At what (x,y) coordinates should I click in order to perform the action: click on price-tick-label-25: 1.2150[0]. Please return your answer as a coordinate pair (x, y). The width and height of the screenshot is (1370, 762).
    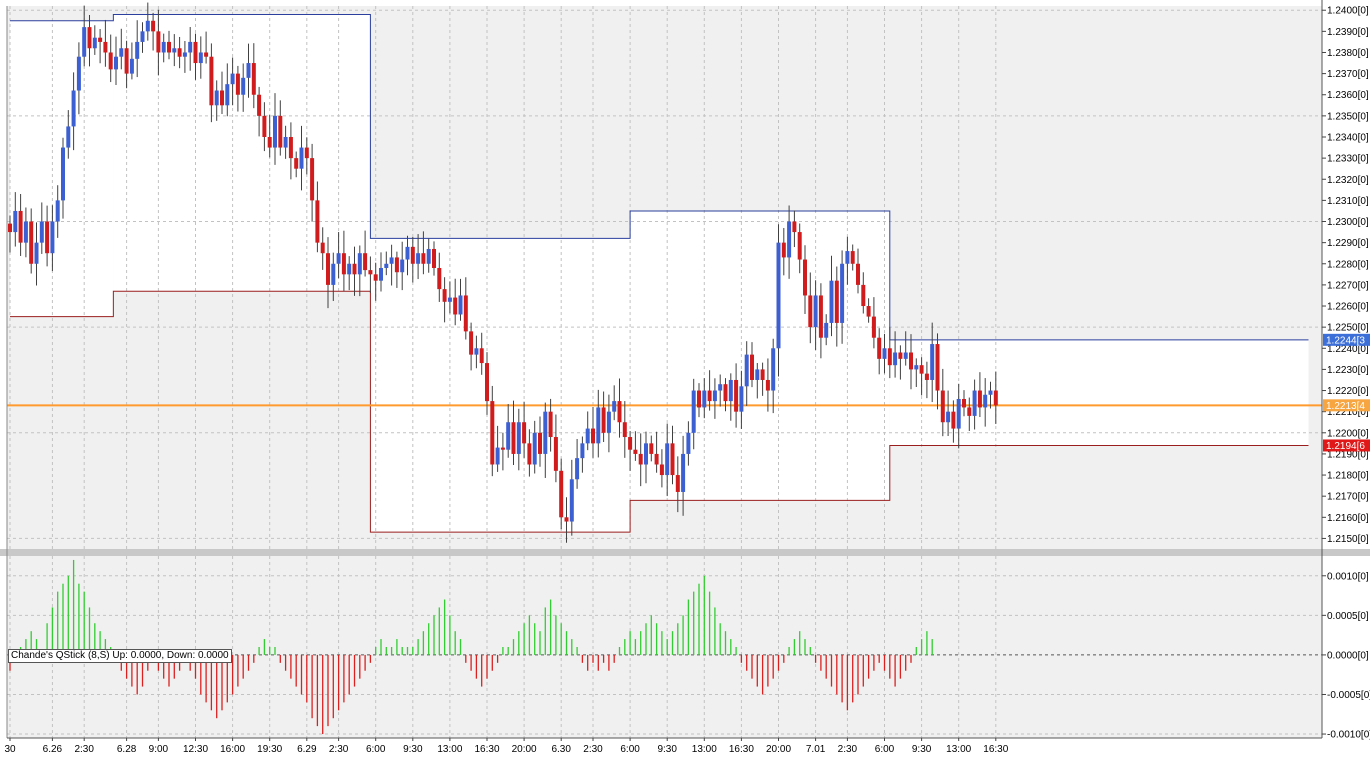
    Looking at the image, I should click on (1348, 539).